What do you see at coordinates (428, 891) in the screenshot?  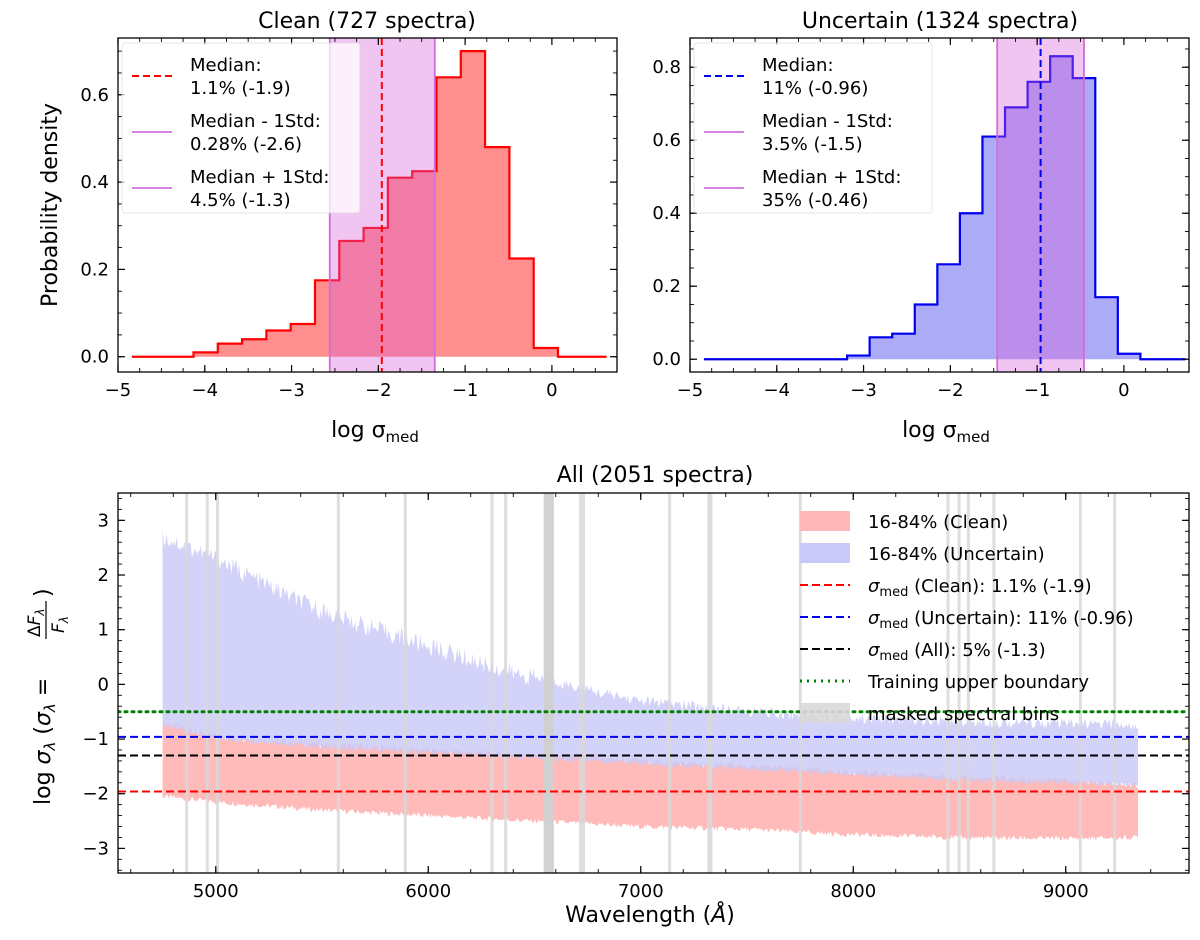 I see `x-tick-label: 6000` at bounding box center [428, 891].